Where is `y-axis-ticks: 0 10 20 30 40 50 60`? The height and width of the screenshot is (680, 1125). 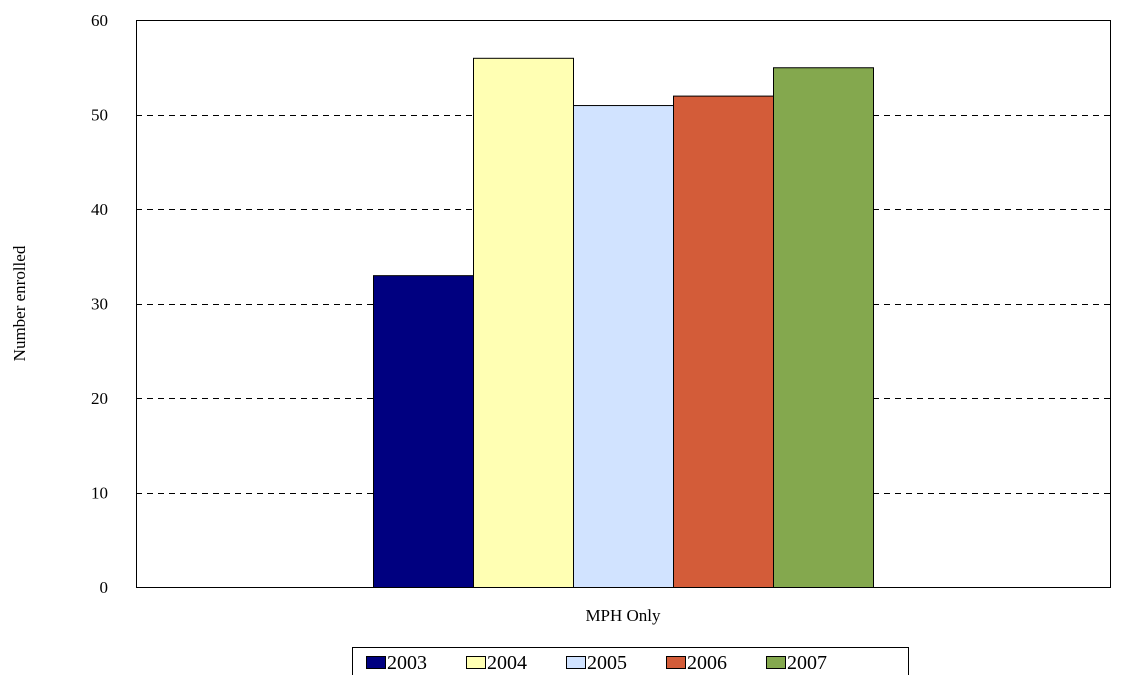 y-axis-ticks: 0 10 20 30 40 50 60 is located at coordinates (99, 304).